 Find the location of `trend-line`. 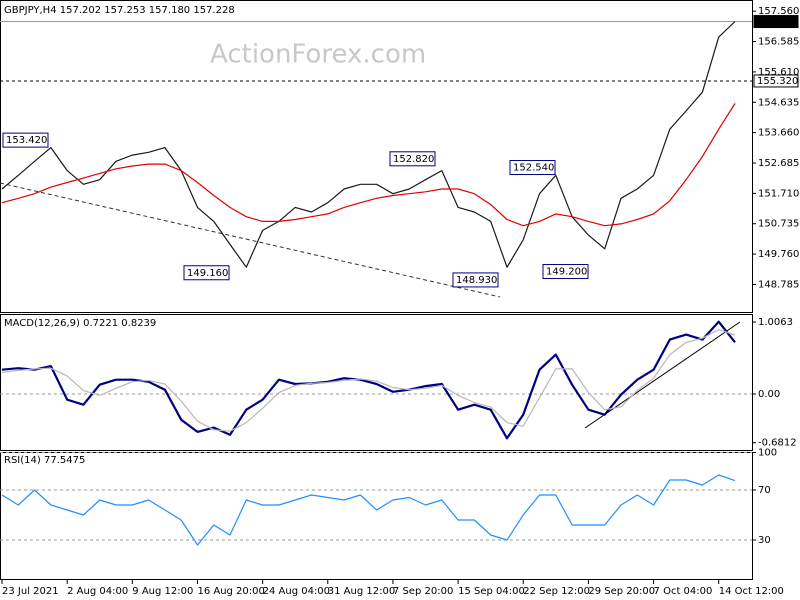

trend-line is located at coordinates (250, 240).